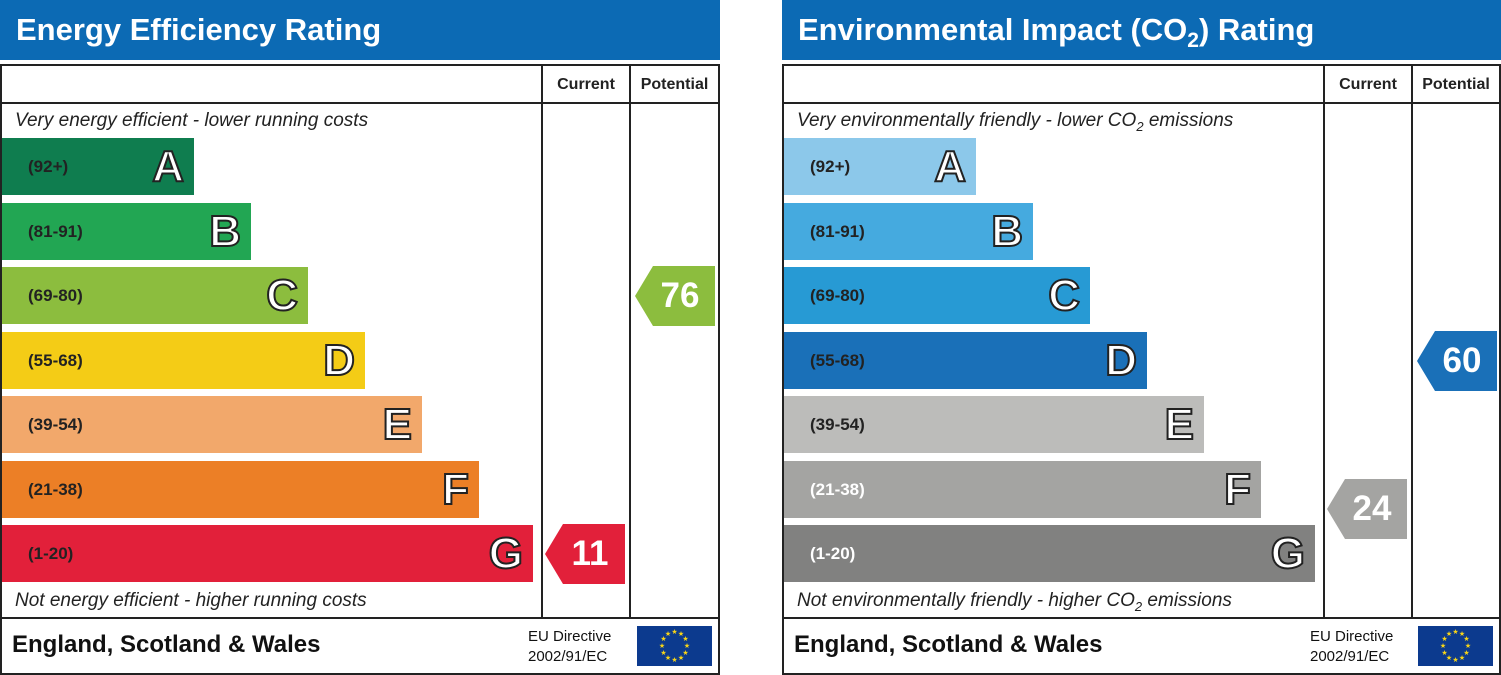 Image resolution: width=1501 pixels, height=675 pixels. Describe the element at coordinates (55, 360) in the screenshot. I see `band-range-label: (55-68)` at that location.